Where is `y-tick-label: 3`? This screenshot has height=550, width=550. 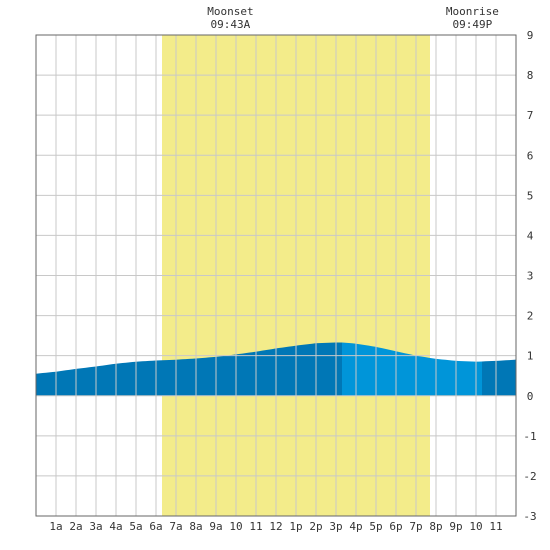
y-tick-label: 3 is located at coordinates (530, 276).